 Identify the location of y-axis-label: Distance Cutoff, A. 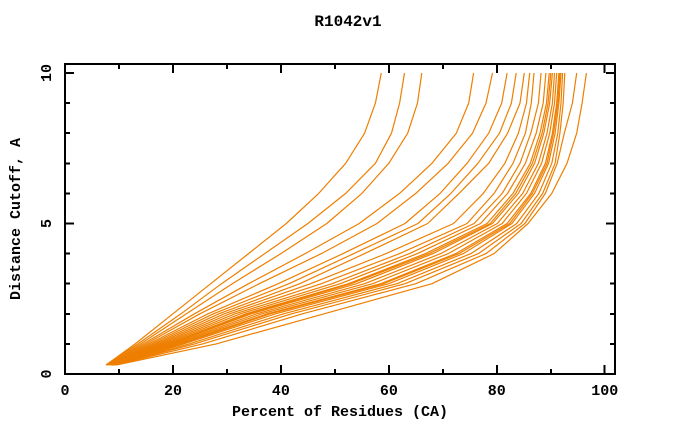
(16, 219).